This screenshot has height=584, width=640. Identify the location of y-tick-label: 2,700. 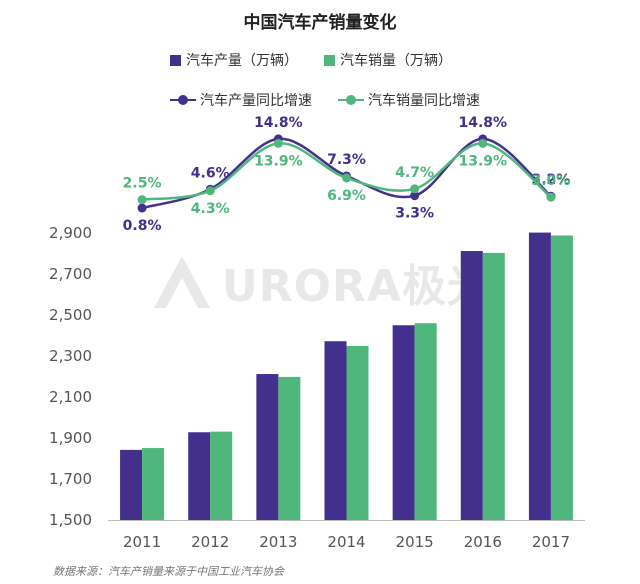
(70, 274).